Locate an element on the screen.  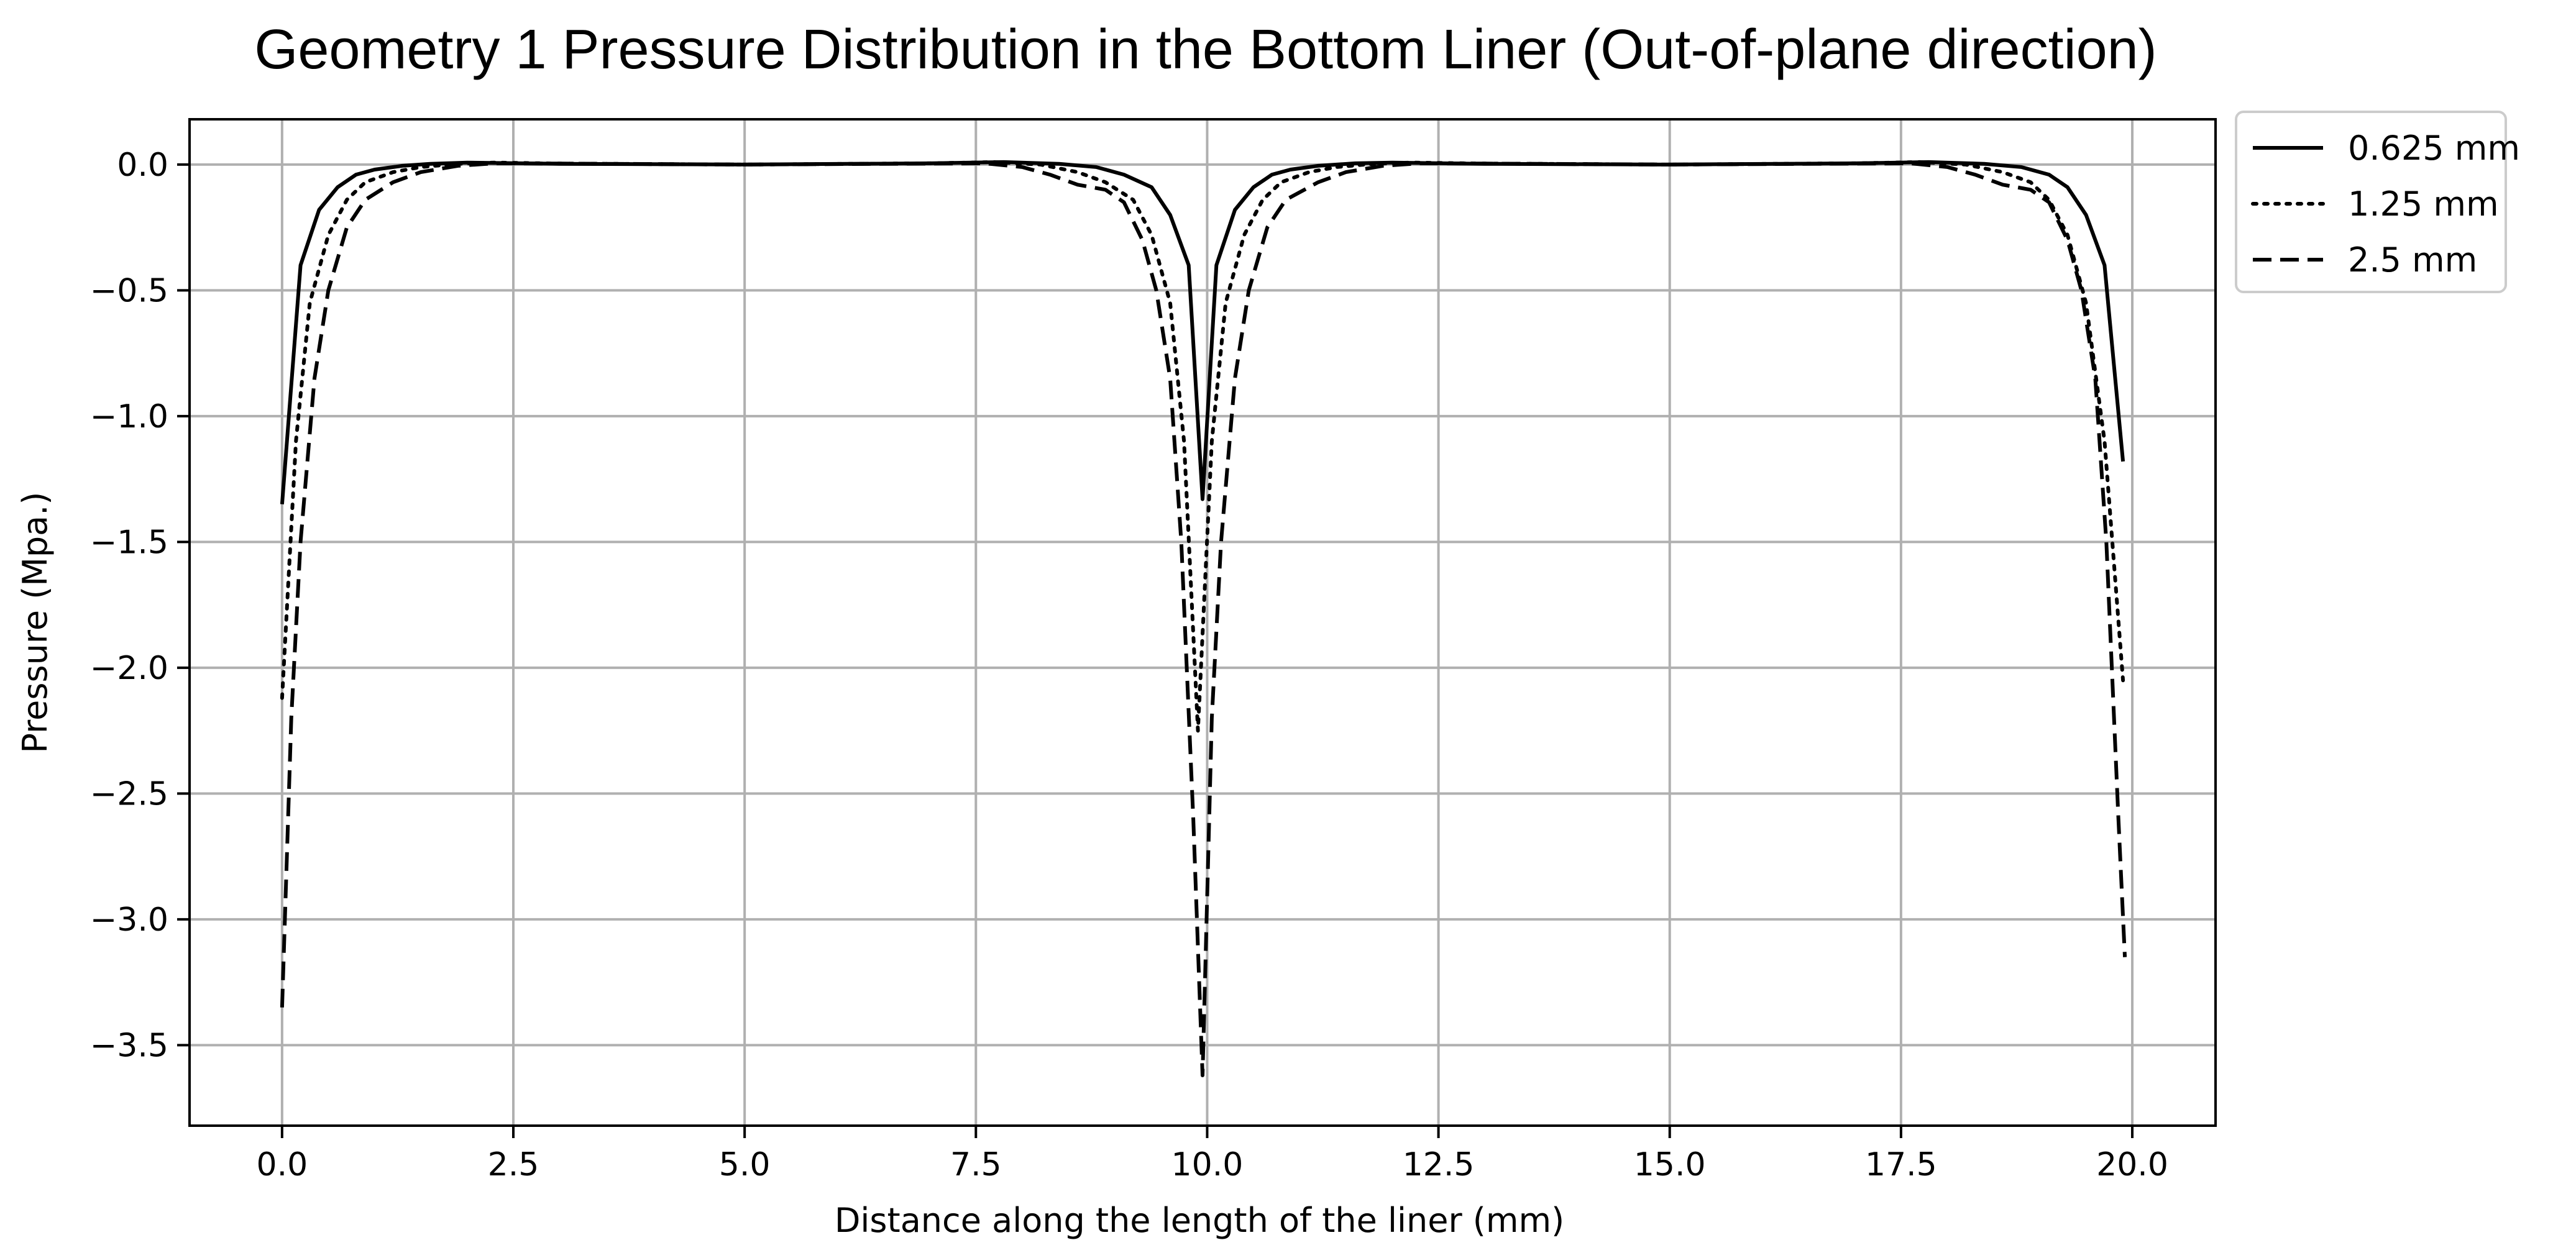
x-tick-label: 17.5 is located at coordinates (1901, 1164).